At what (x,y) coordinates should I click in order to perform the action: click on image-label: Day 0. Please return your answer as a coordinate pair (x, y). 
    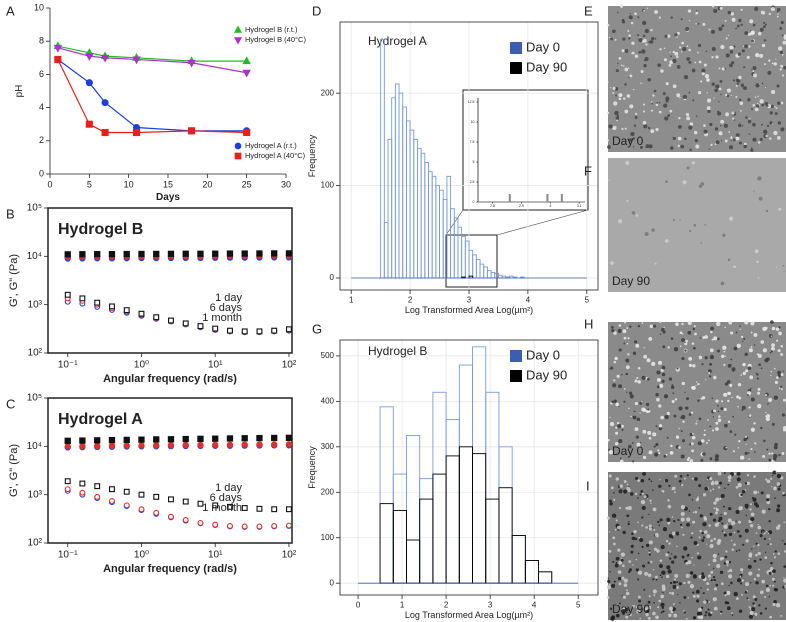
    Looking at the image, I should click on (628, 451).